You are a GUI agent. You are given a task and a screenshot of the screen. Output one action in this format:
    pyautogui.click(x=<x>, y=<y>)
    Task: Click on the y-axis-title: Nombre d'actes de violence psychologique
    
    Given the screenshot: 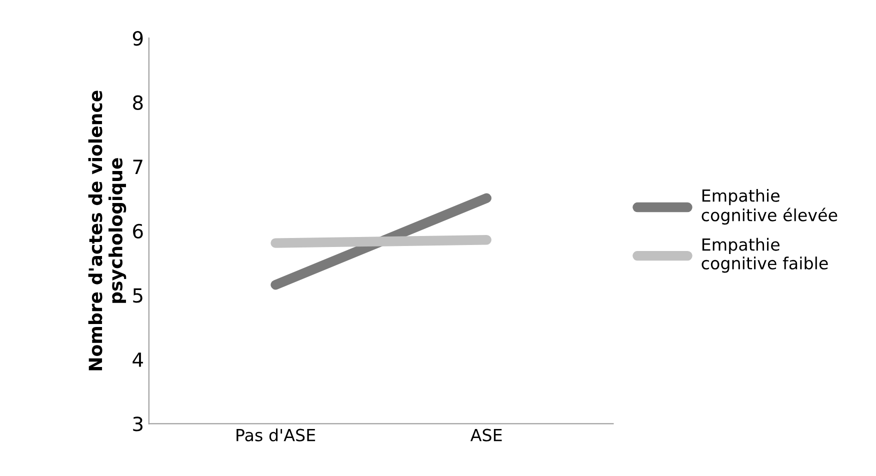 What is the action you would take?
    pyautogui.click(x=107, y=230)
    